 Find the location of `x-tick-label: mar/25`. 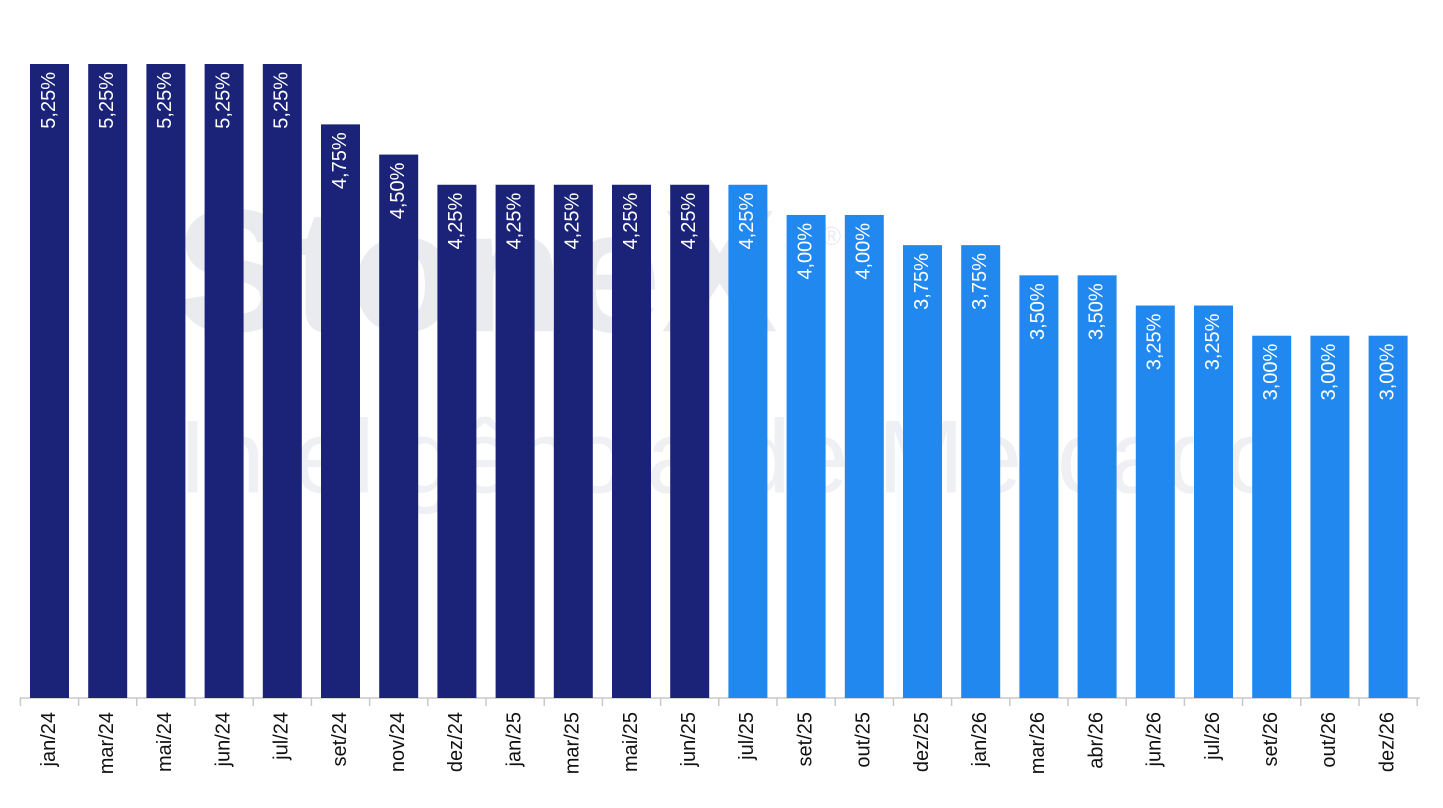

x-tick-label: mar/25 is located at coordinates (573, 743).